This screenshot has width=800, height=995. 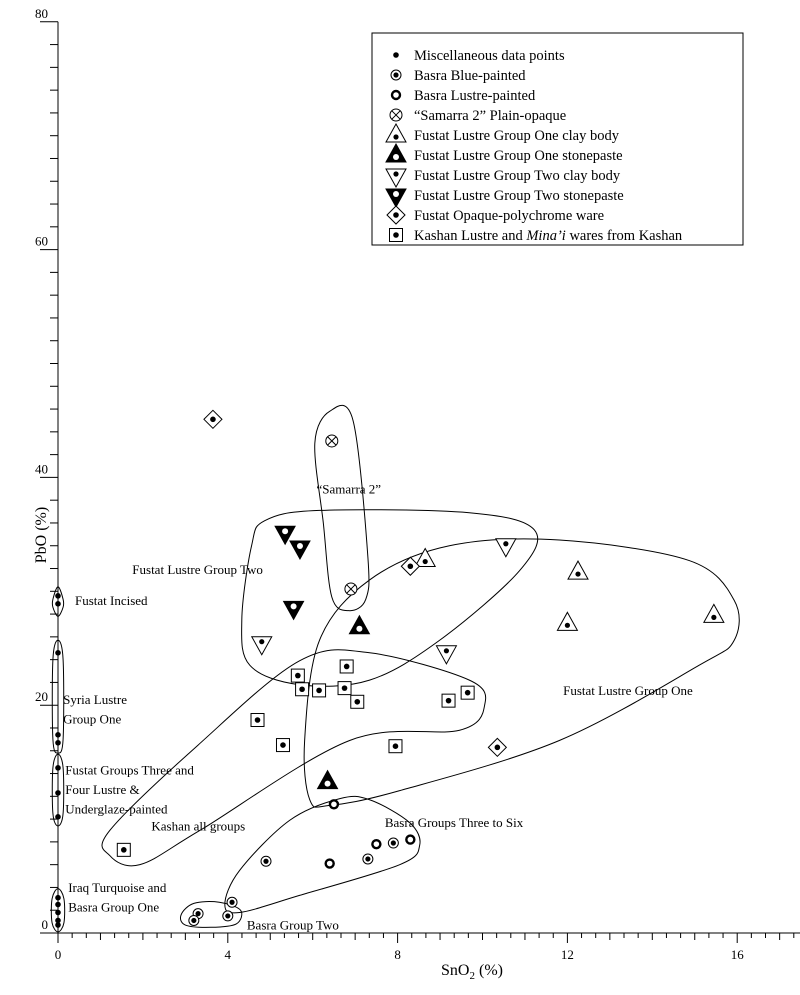 I want to click on marker-filled-triangle-down, so click(x=396, y=198).